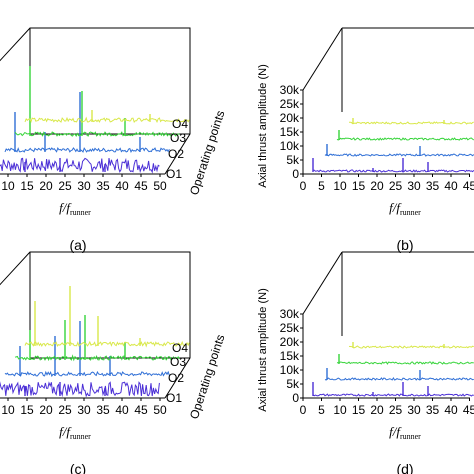 This screenshot has width=474, height=474. Describe the element at coordinates (174, 398) in the screenshot. I see `op-label-O1: O1` at that location.